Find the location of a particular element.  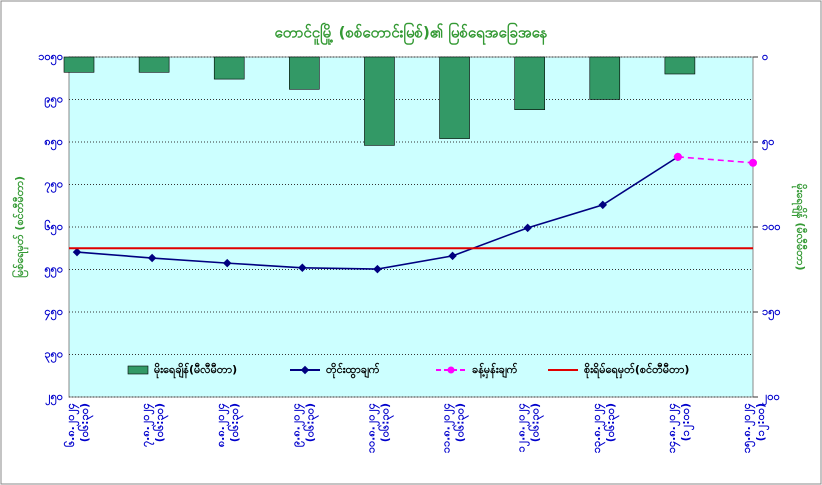

y2-tick-label: ၂၀၀ is located at coordinates (771, 398).